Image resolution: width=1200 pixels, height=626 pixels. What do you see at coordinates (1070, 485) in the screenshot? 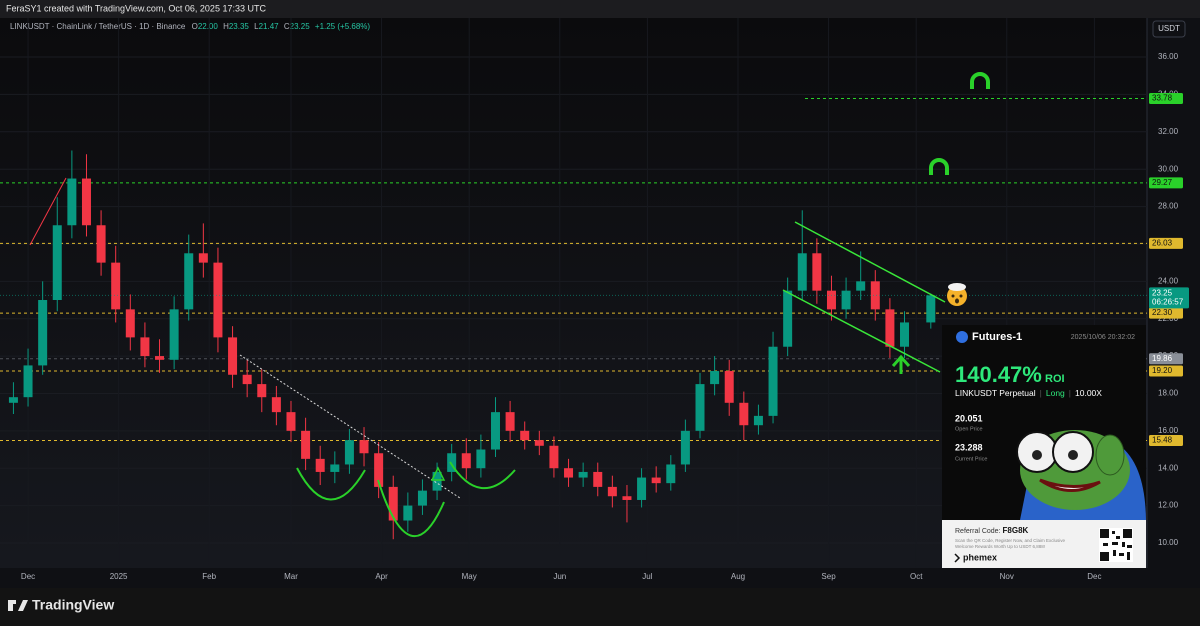
I see `mascot-mouth` at bounding box center [1070, 485].